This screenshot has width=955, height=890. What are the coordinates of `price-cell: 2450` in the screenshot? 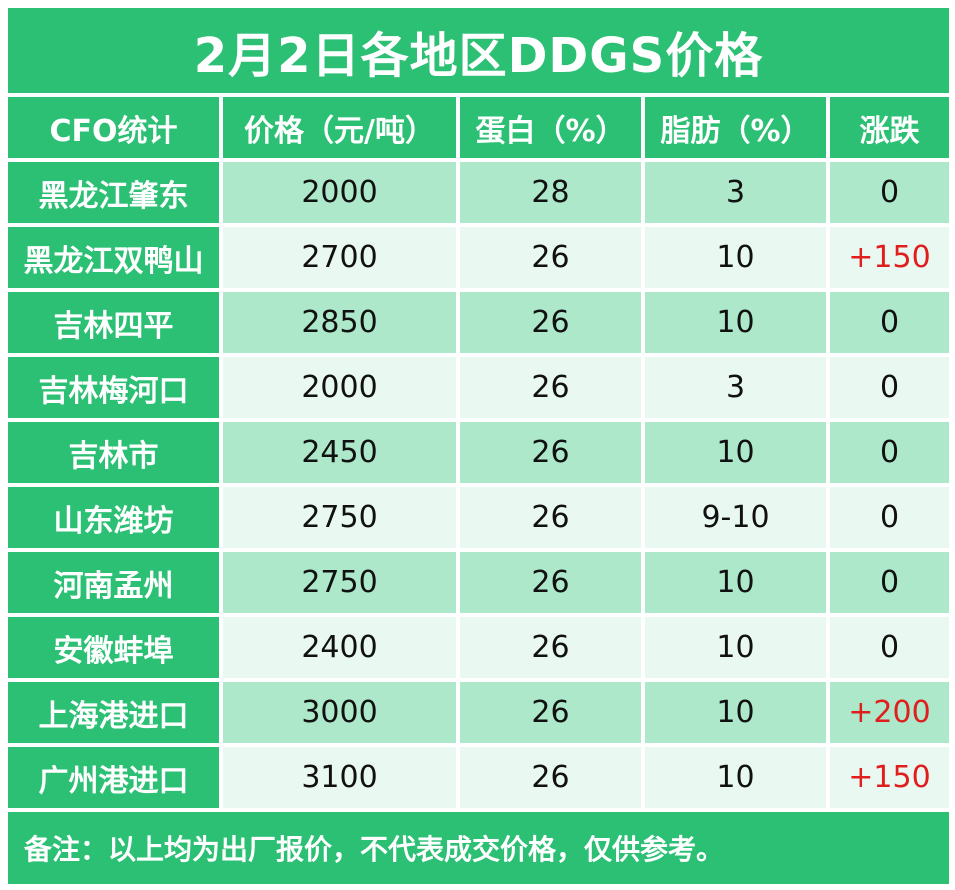 It's located at (339, 452).